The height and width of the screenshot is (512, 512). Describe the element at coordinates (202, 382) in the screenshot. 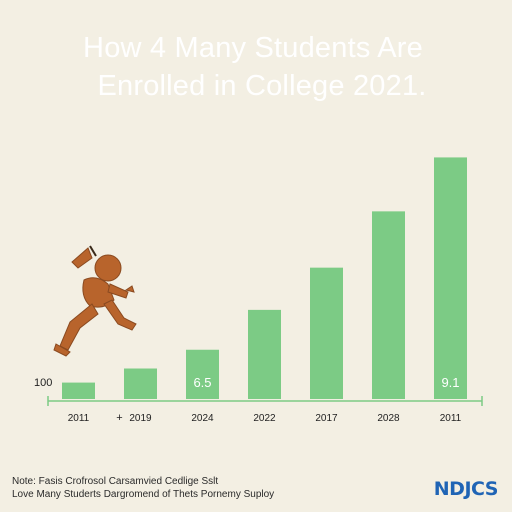

I see `data-label-3: 6.5` at that location.